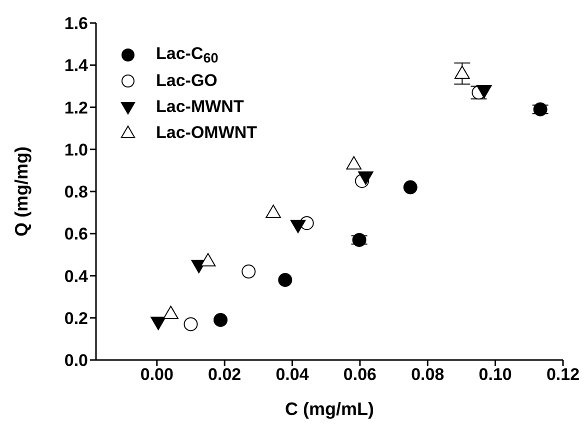 The image size is (587, 431). I want to click on y-tick-label: 1.2, so click(76, 108).